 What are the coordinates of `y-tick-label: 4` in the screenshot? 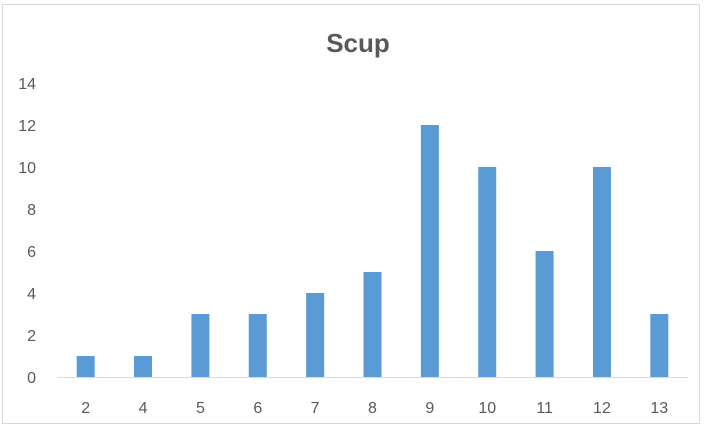 It's located at (31, 294).